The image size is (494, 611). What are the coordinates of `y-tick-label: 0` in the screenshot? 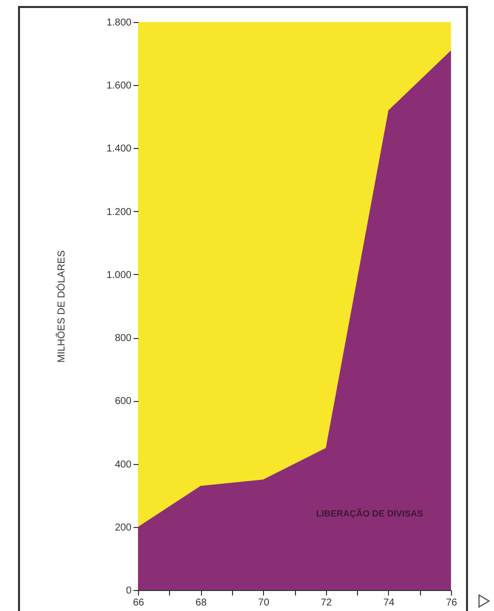 It's located at (129, 591).